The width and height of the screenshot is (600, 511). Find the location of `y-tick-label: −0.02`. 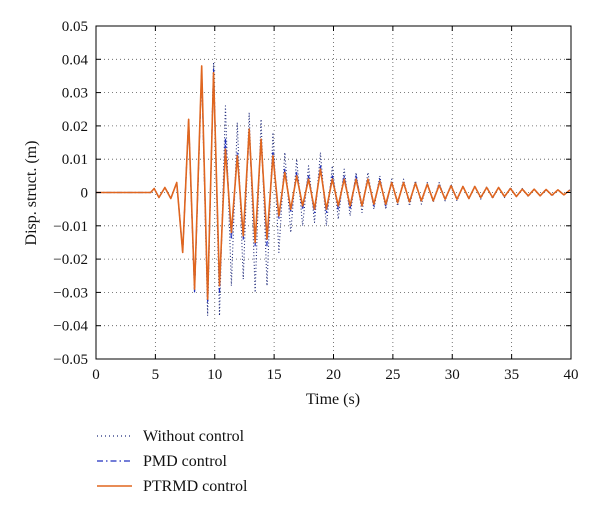

y-tick-label: −0.02 is located at coordinates (70, 260).